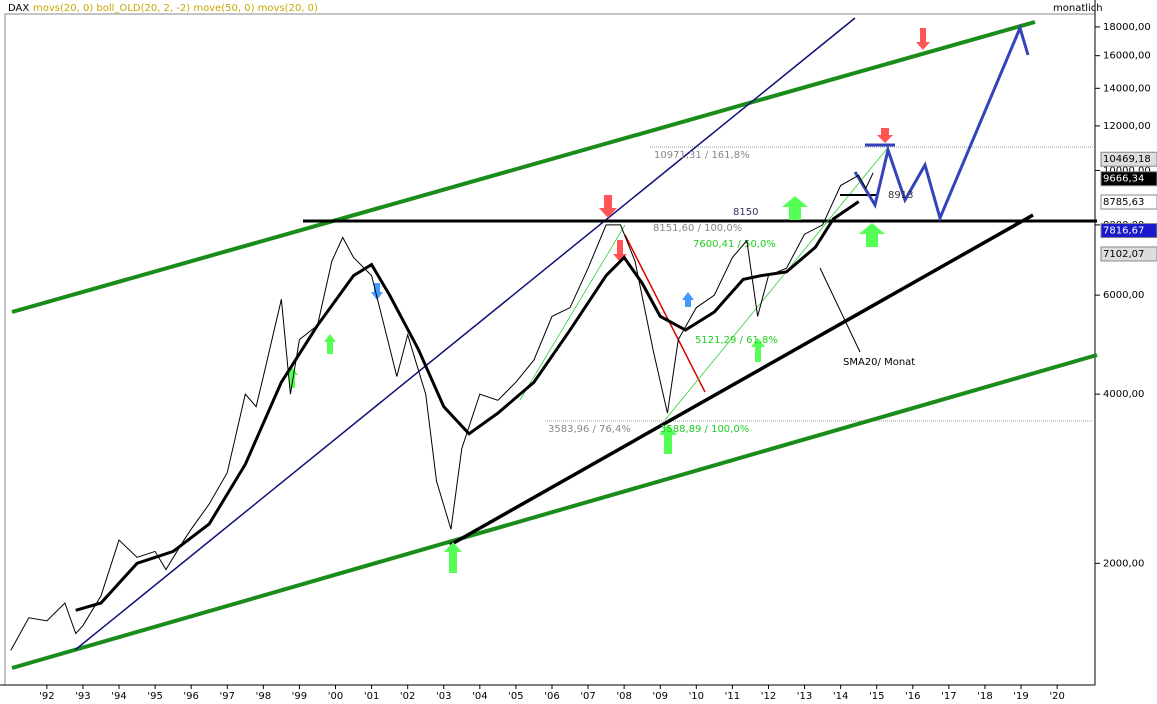 Image resolution: width=1157 pixels, height=704 pixels. I want to click on trend-line, so click(665, 313).